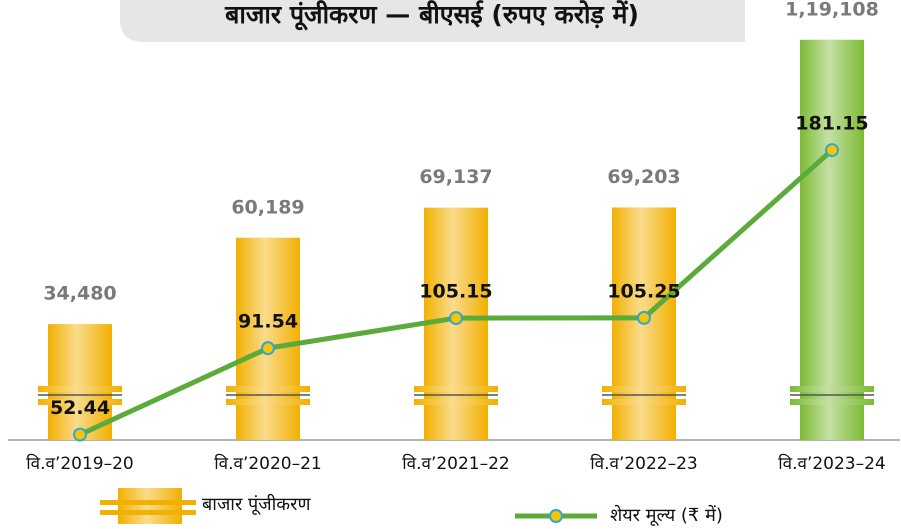 Image resolution: width=901 pixels, height=529 pixels. Describe the element at coordinates (666, 515) in the screenshot. I see `legend-label: शेयर मूल्य (₹ में)` at that location.